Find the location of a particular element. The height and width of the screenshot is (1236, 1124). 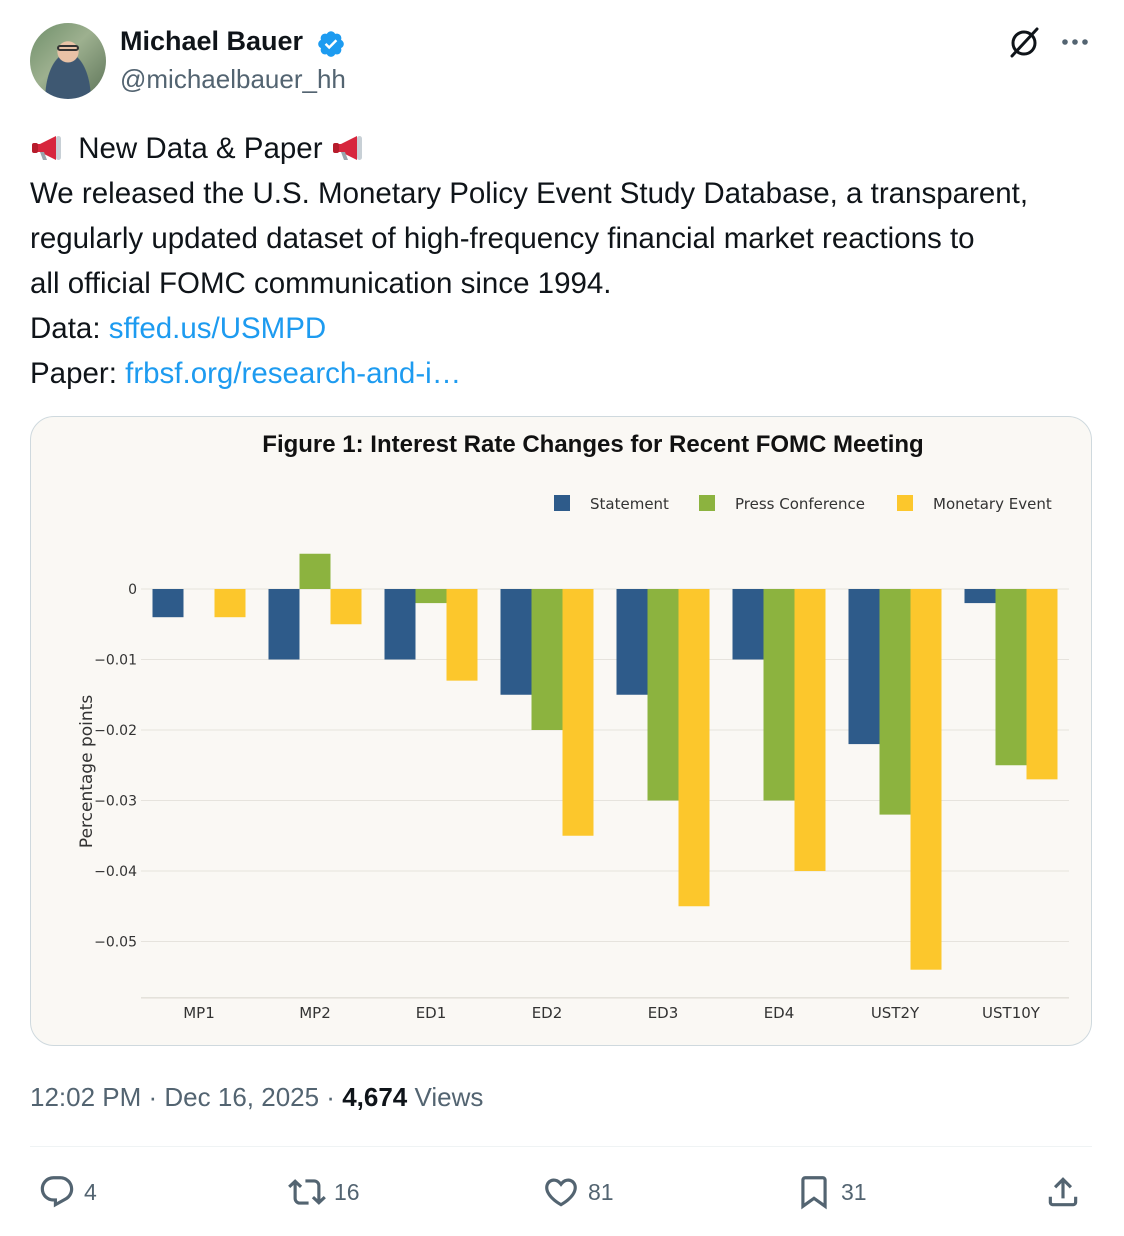

grok-icon is located at coordinates (1024, 43).